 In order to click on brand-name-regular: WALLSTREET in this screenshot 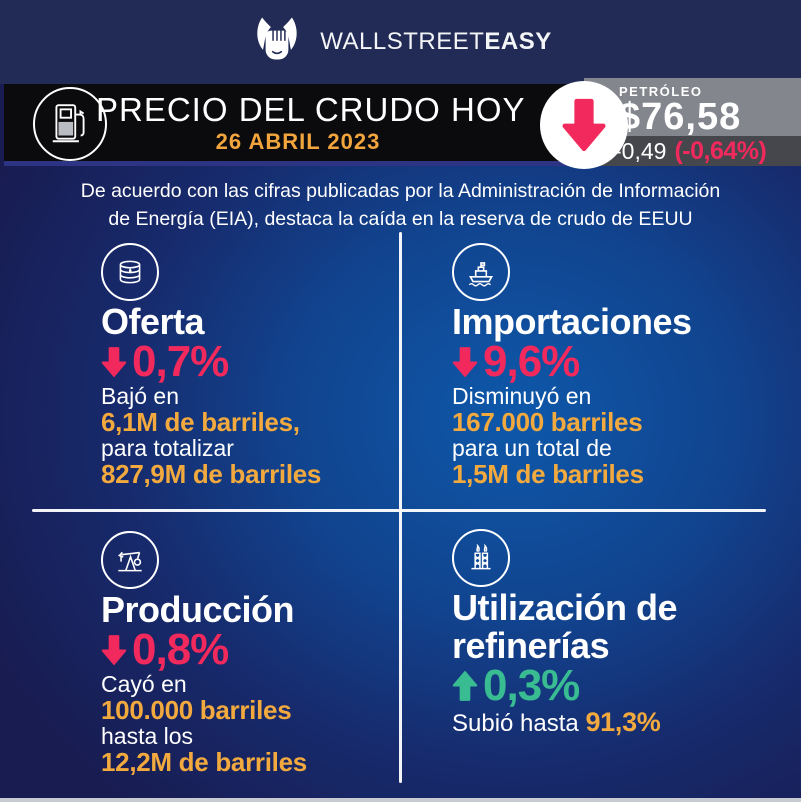, I will do `click(402, 41)`.